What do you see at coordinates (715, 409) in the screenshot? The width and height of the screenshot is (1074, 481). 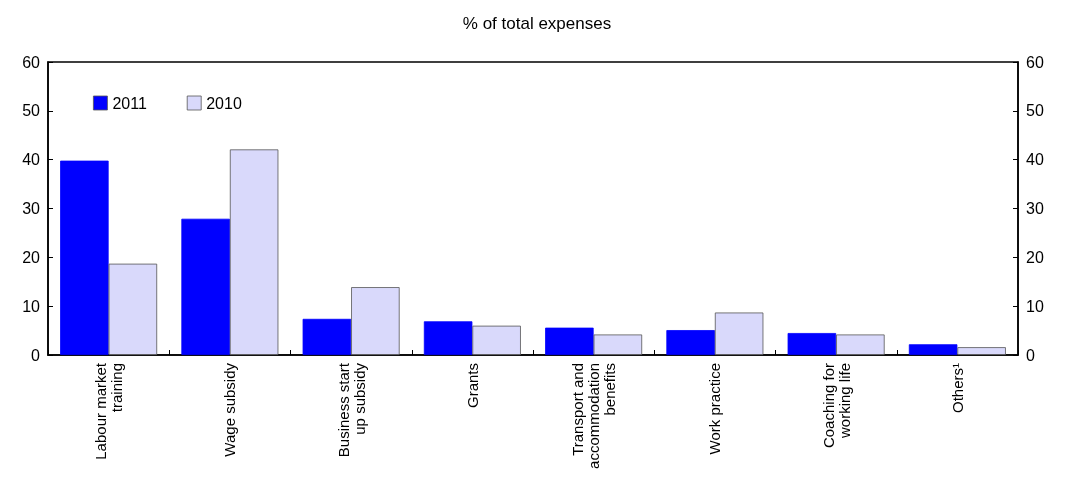 I see `x-tick-label: Work practice` at bounding box center [715, 409].